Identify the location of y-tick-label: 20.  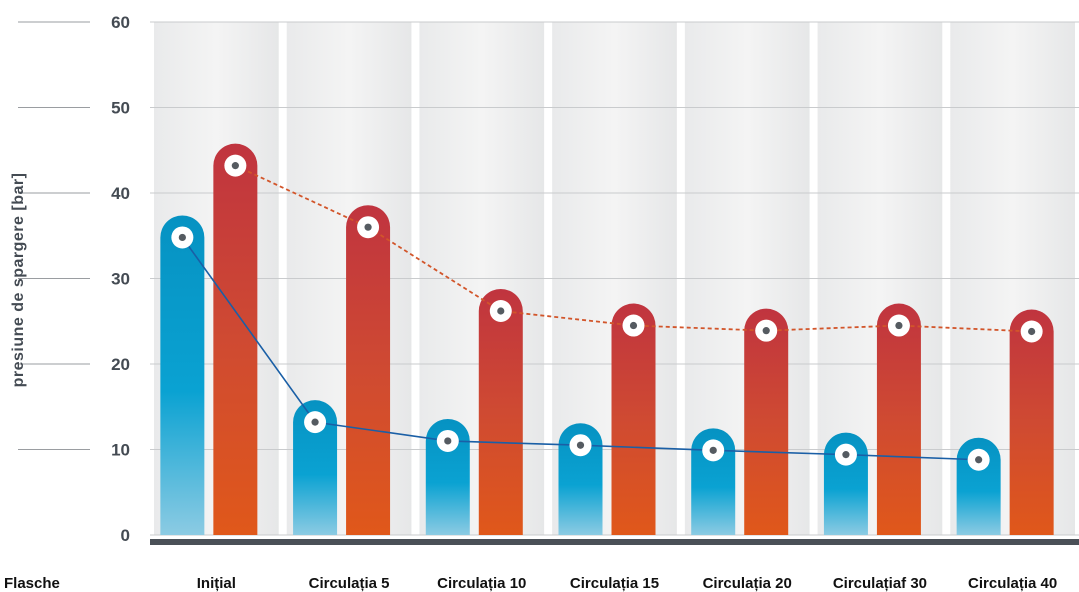
(120, 364).